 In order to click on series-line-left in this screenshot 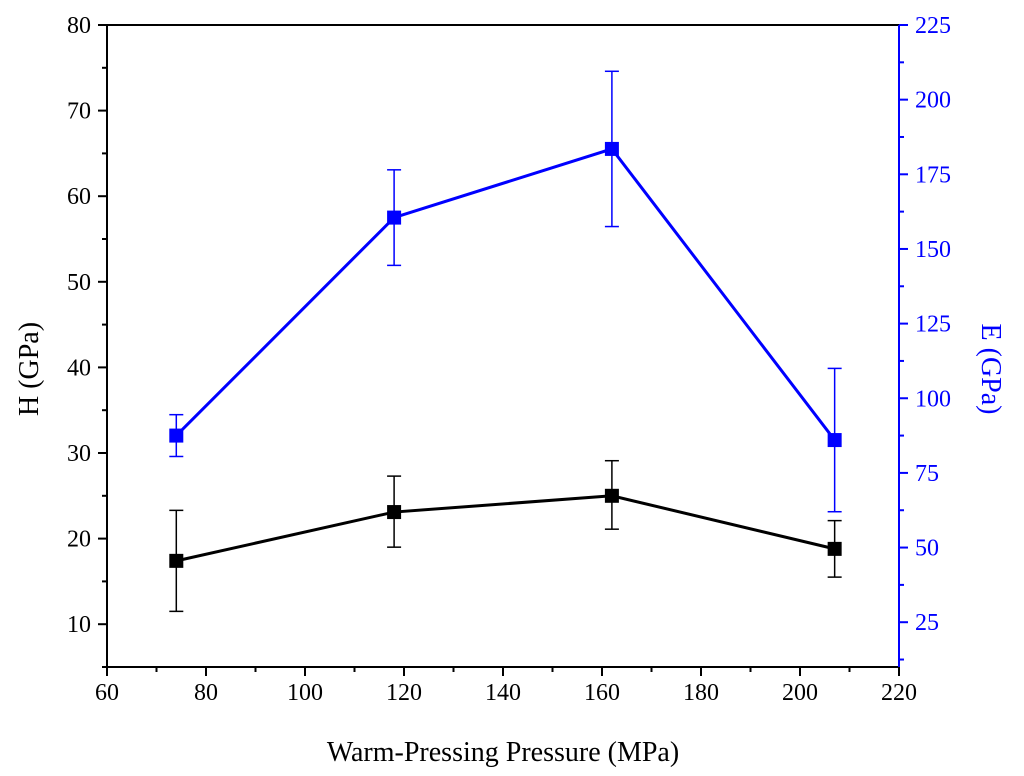, I will do `click(505, 528)`.